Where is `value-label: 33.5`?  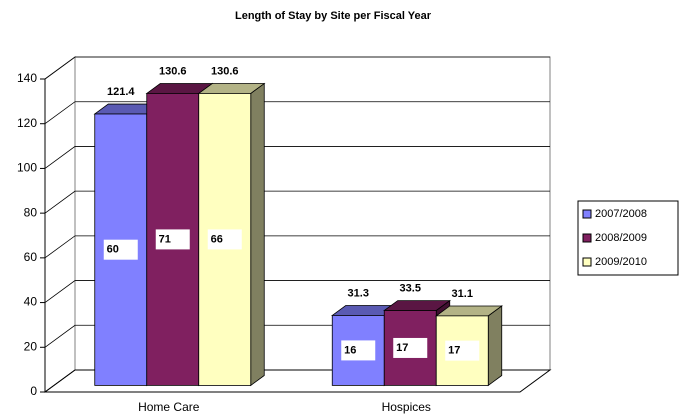 value-label: 33.5 is located at coordinates (410, 288).